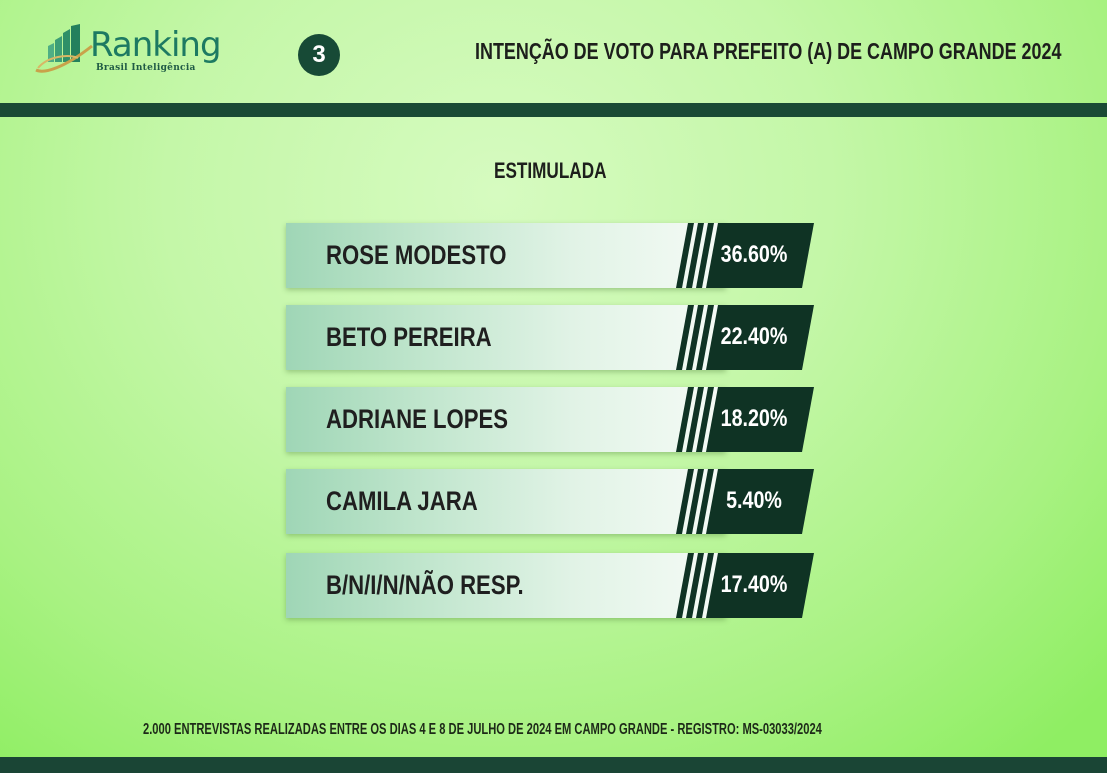  Describe the element at coordinates (553, 765) in the screenshot. I see `footer-band` at that location.